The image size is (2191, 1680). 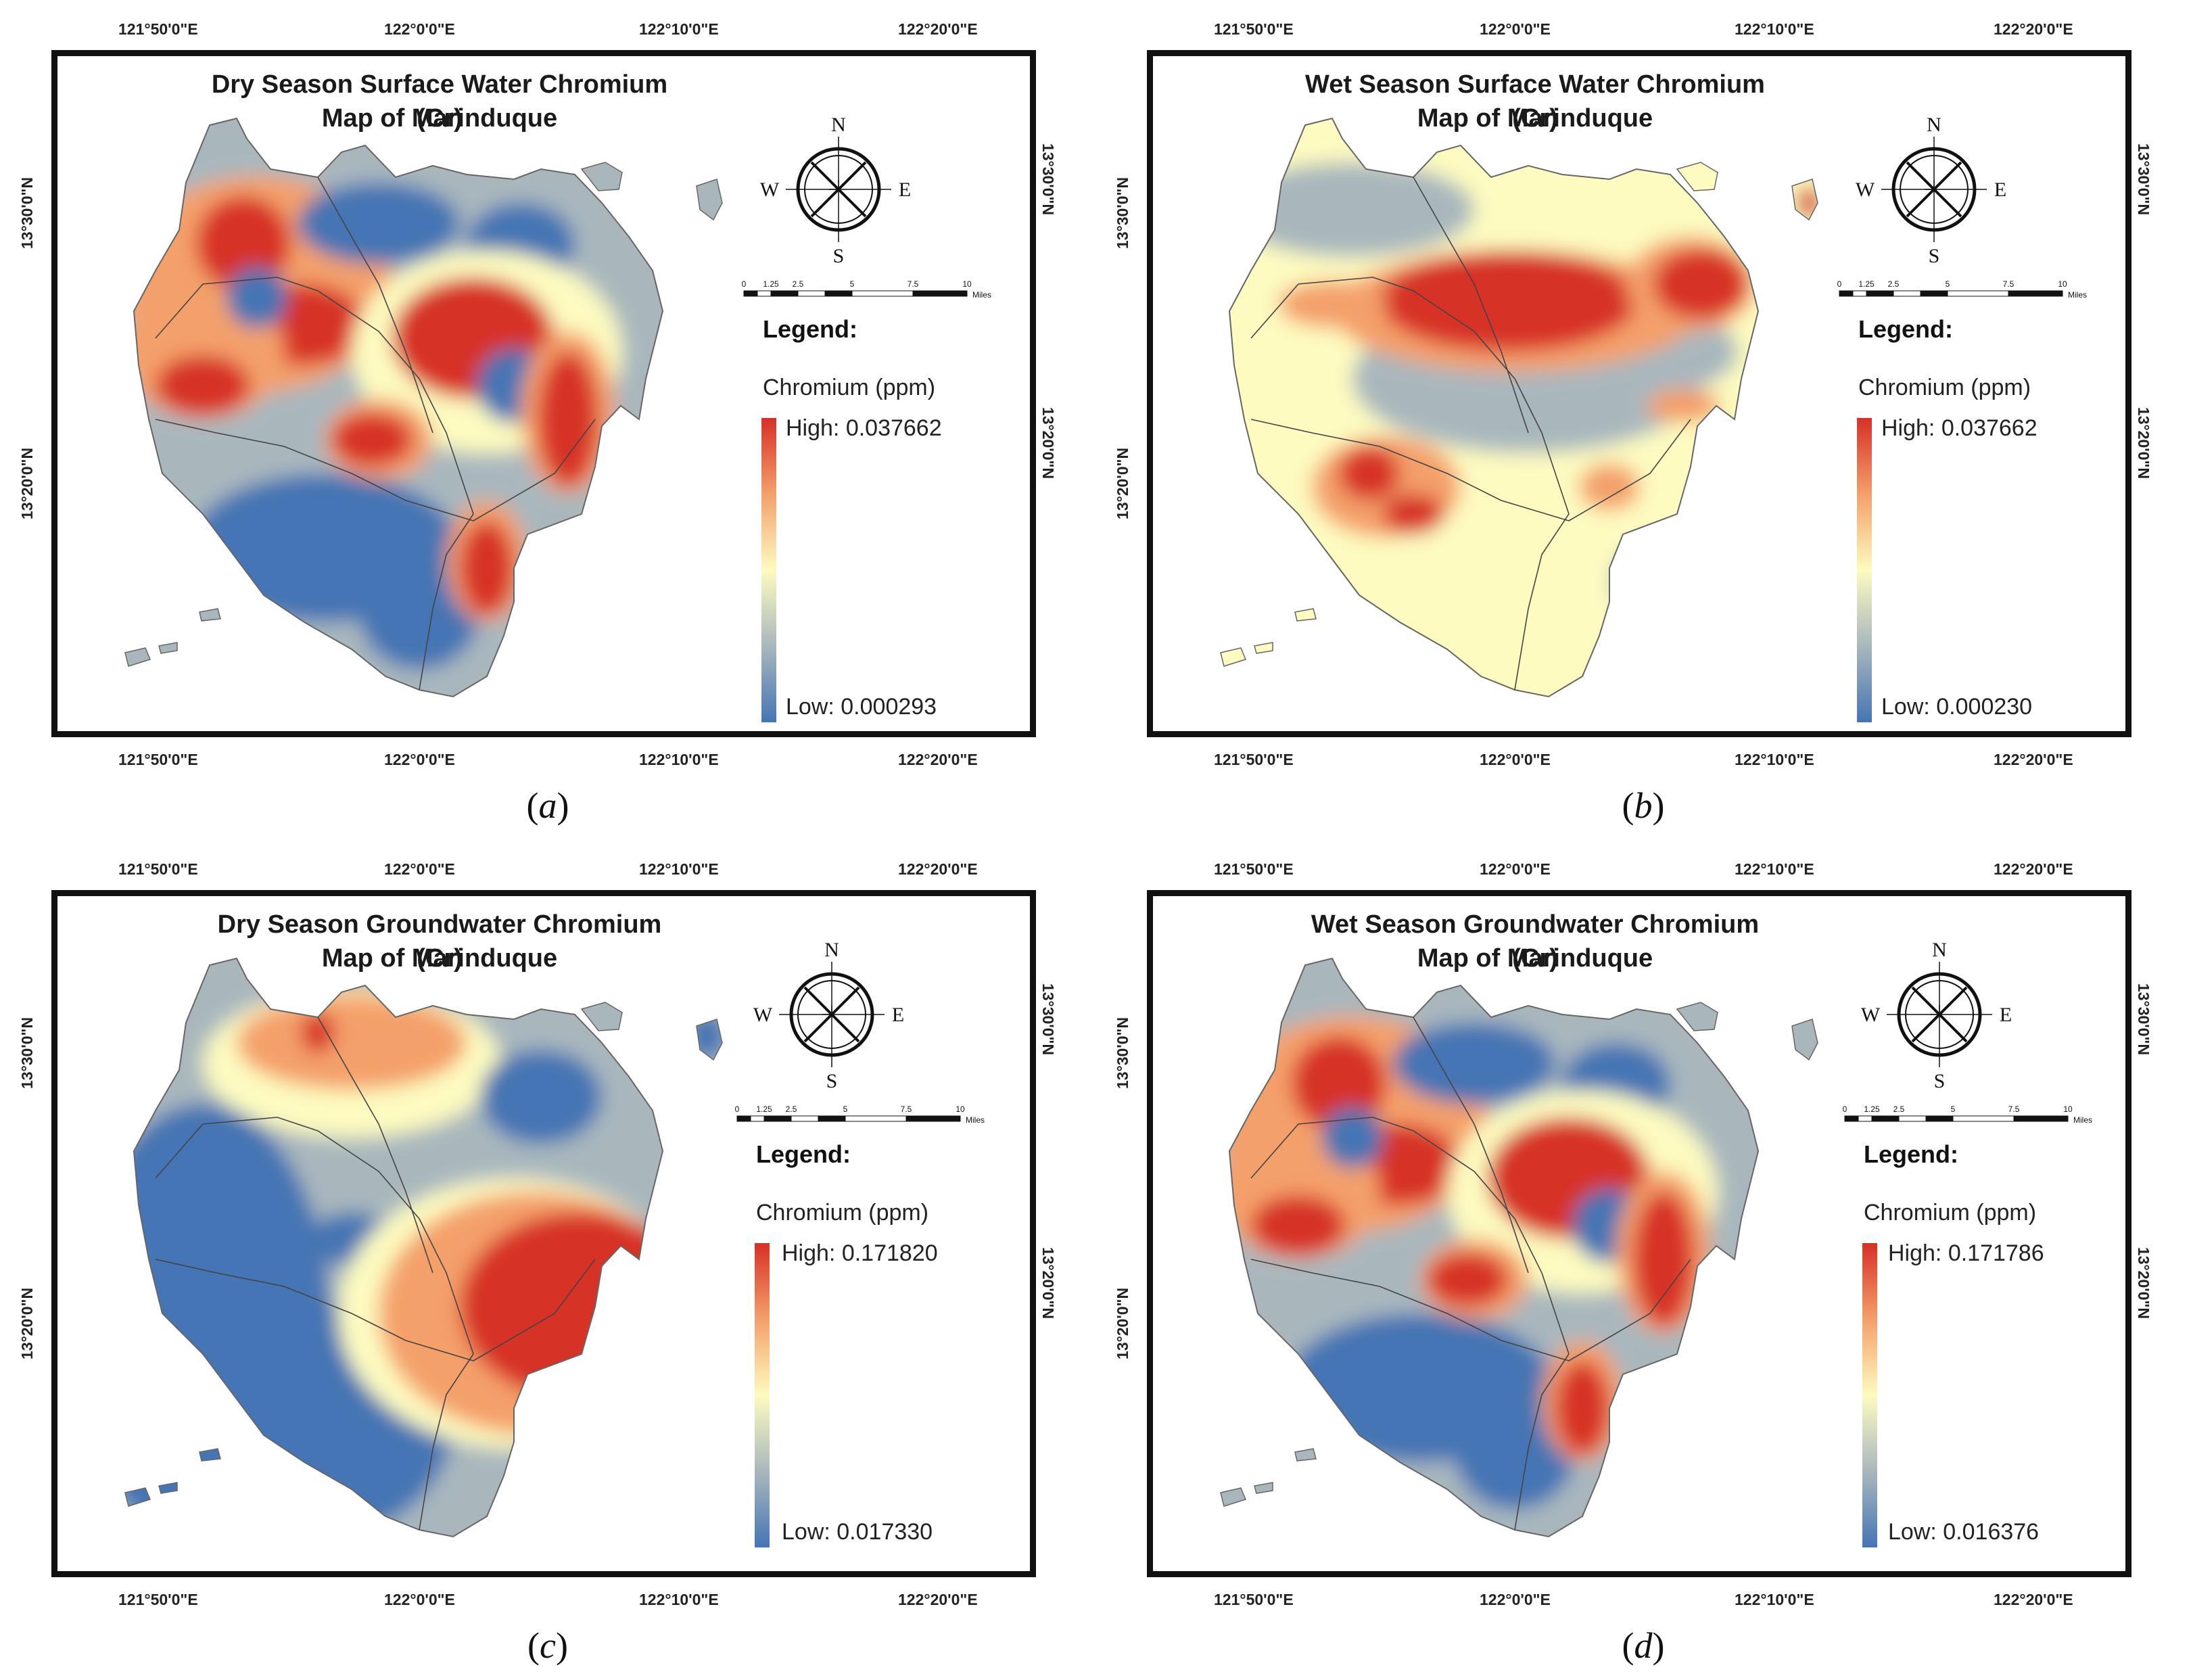 What do you see at coordinates (861, 707) in the screenshot?
I see `legend-low-value: Low: 0.000293` at bounding box center [861, 707].